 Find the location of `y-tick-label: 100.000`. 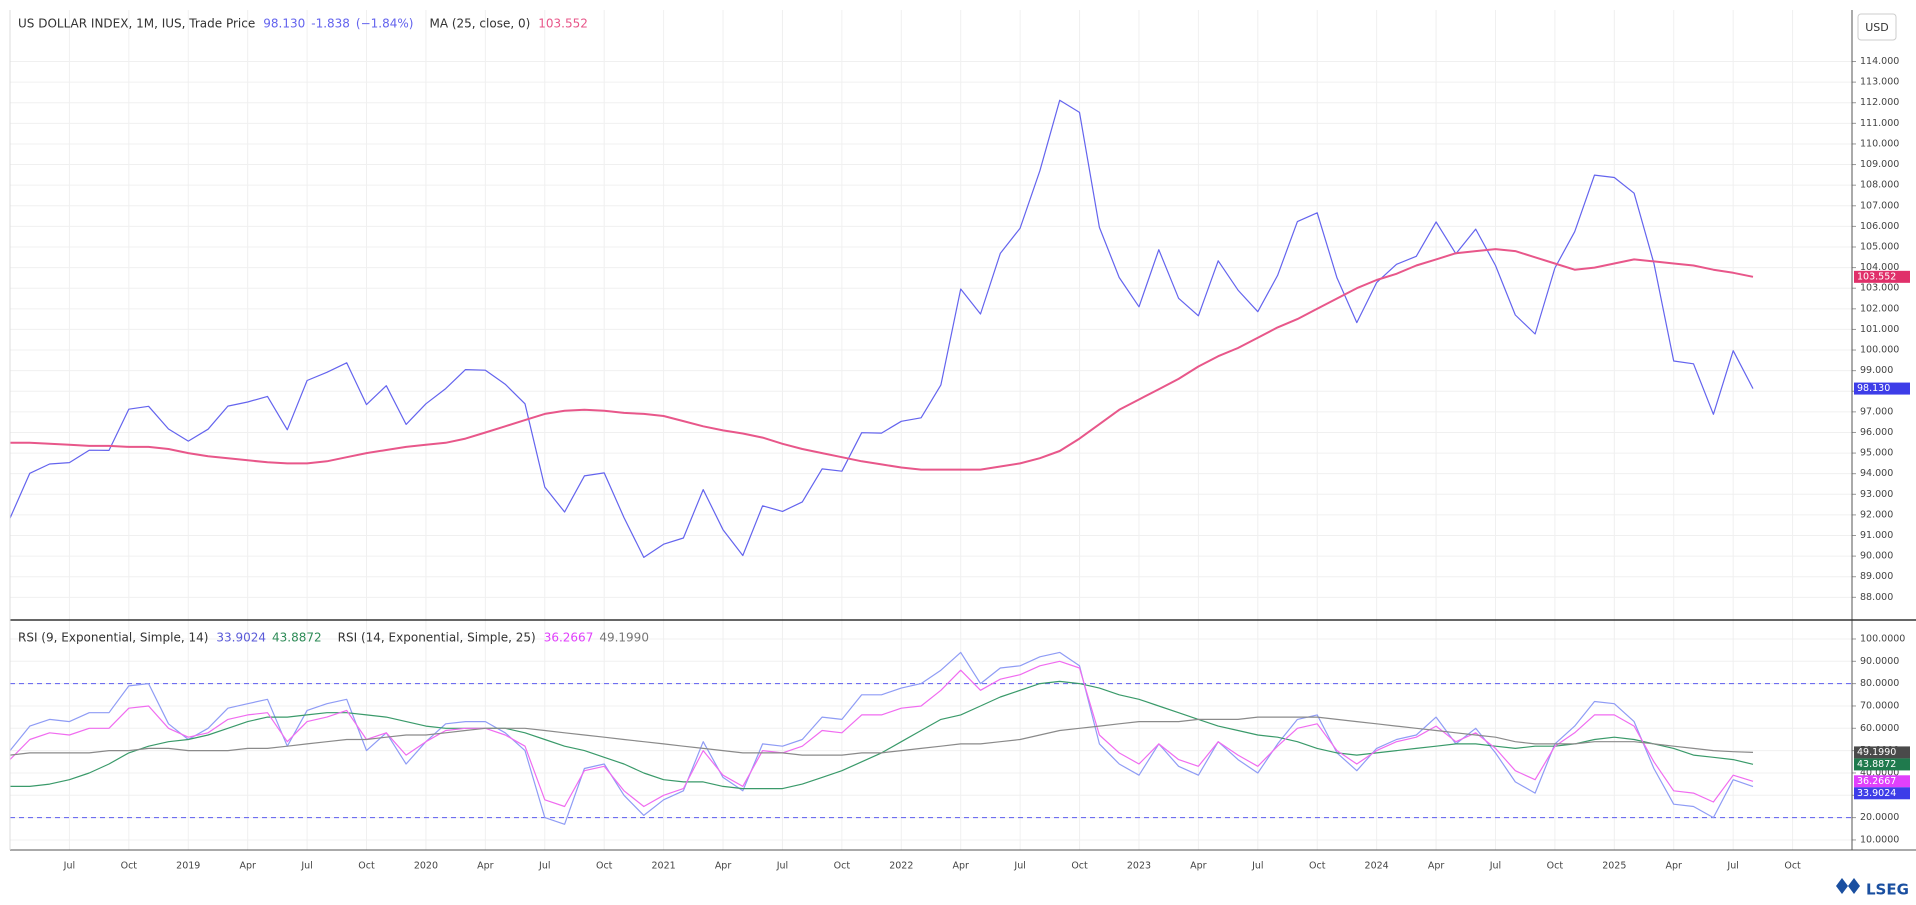

y-tick-label: 100.000 is located at coordinates (1879, 350).